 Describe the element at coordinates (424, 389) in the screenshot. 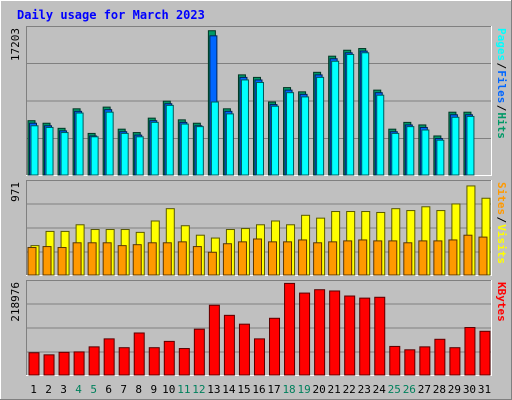

I see `x-tick-label-day-27: 27` at that location.